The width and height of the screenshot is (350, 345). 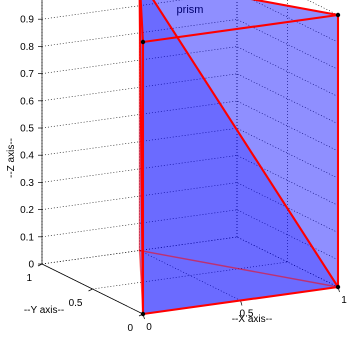 I want to click on x-axis-label: --X axis--, so click(x=252, y=319).